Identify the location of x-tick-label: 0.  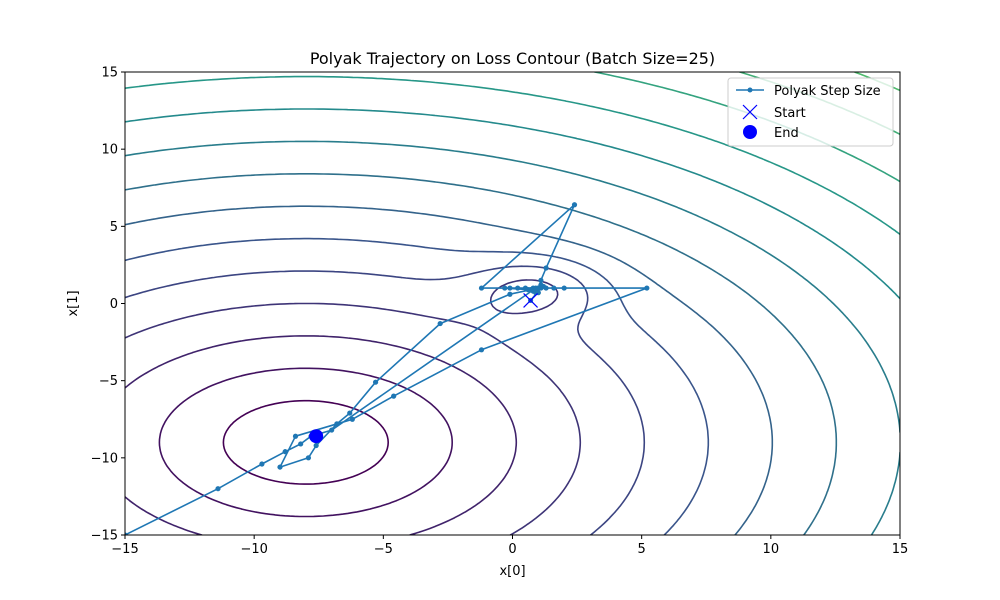
(512, 549).